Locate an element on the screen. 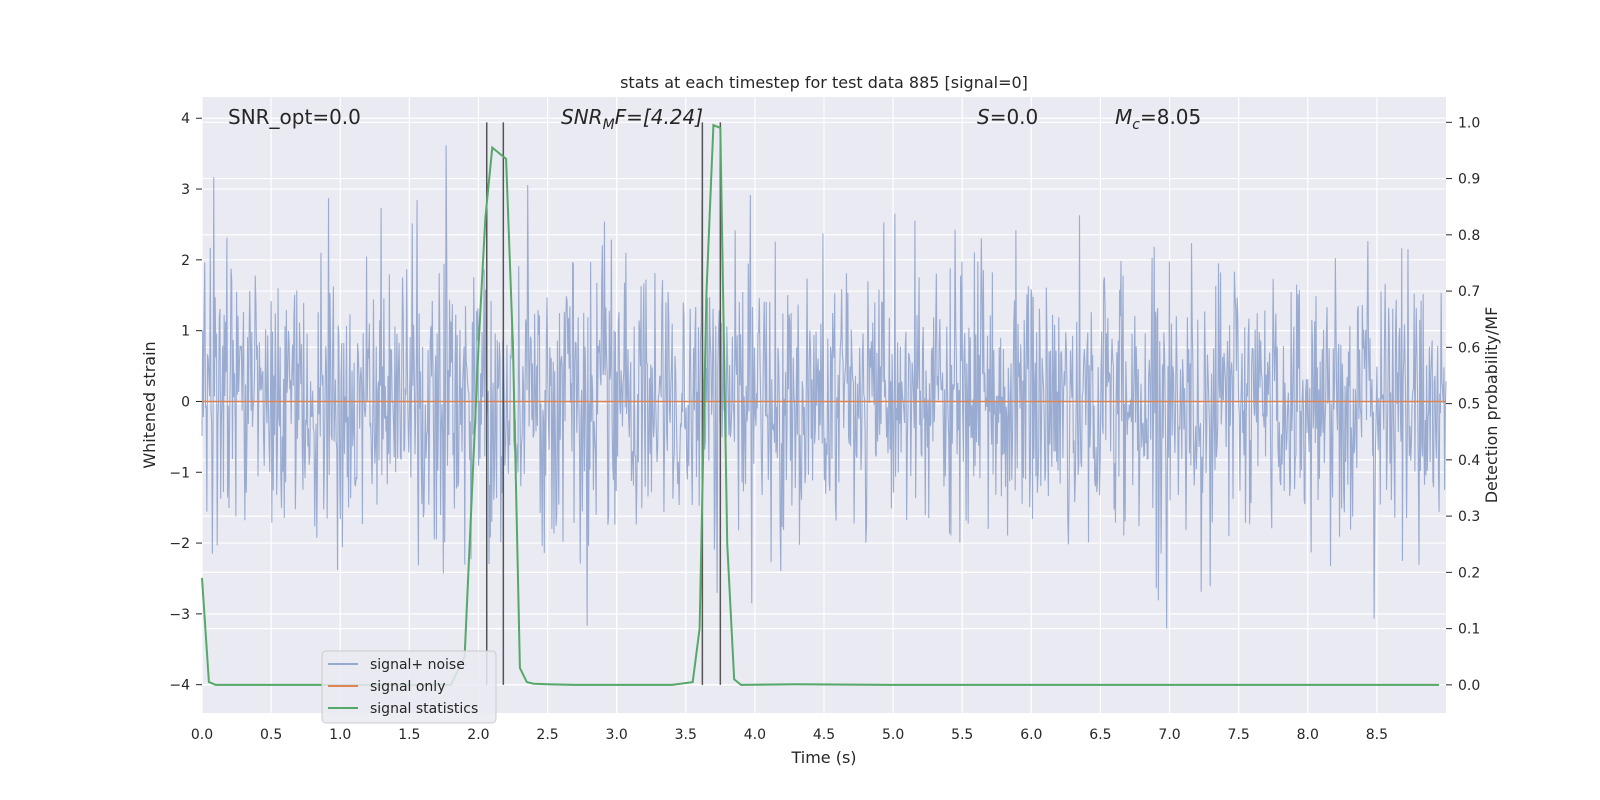 Image resolution: width=1600 pixels, height=800 pixels. x-tick-label: 1.5 is located at coordinates (409, 735).